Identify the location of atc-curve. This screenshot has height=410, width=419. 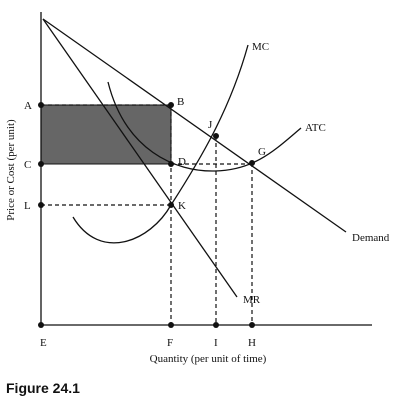
(204, 126).